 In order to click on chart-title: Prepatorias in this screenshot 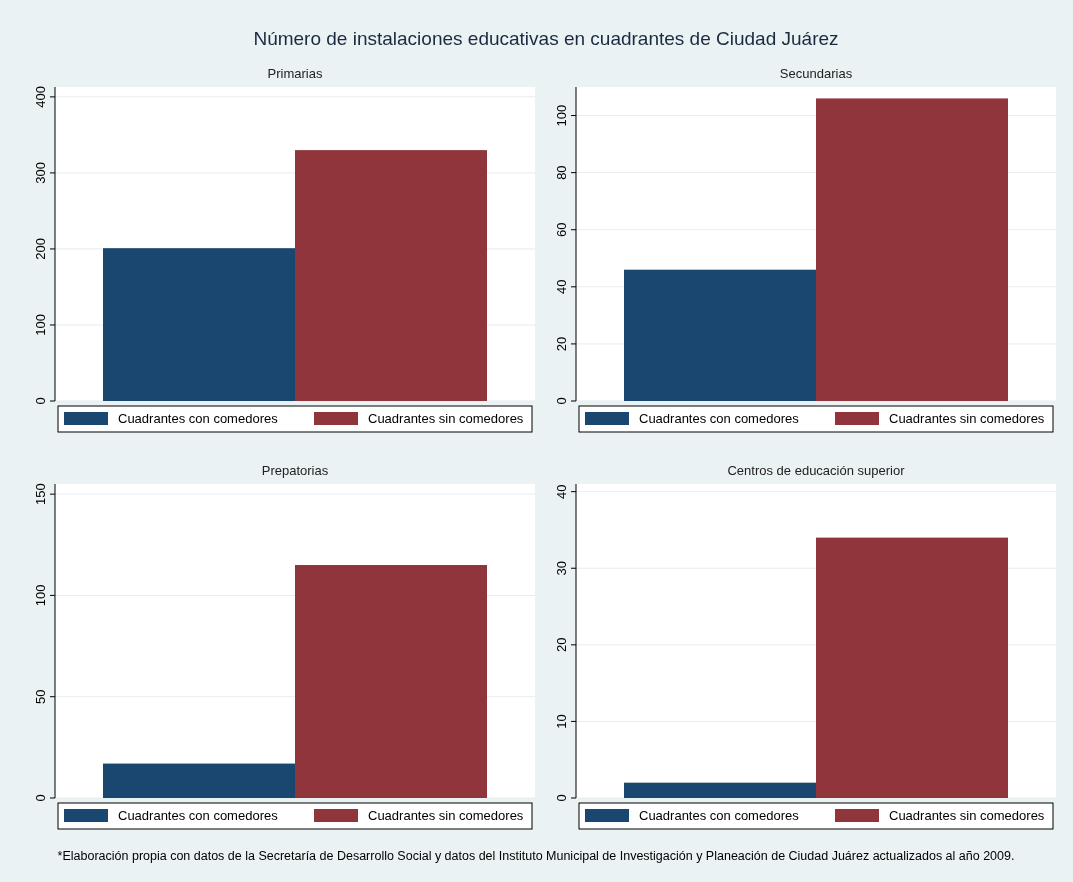, I will do `click(295, 470)`.